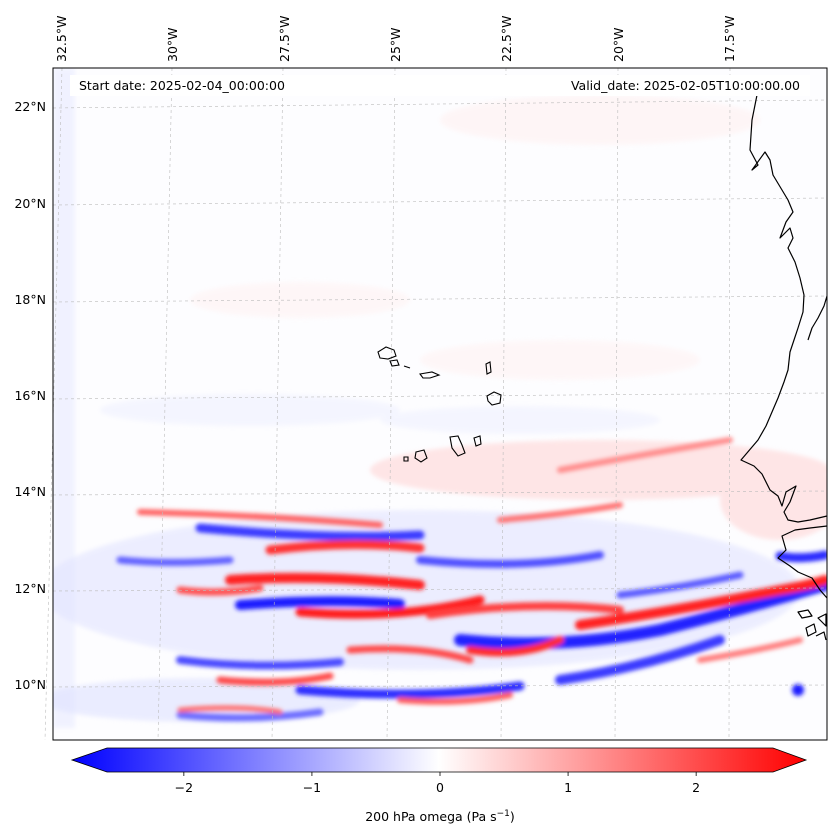  What do you see at coordinates (503, 814) in the screenshot?
I see `colorbar-label-exponent: −1` at bounding box center [503, 814].